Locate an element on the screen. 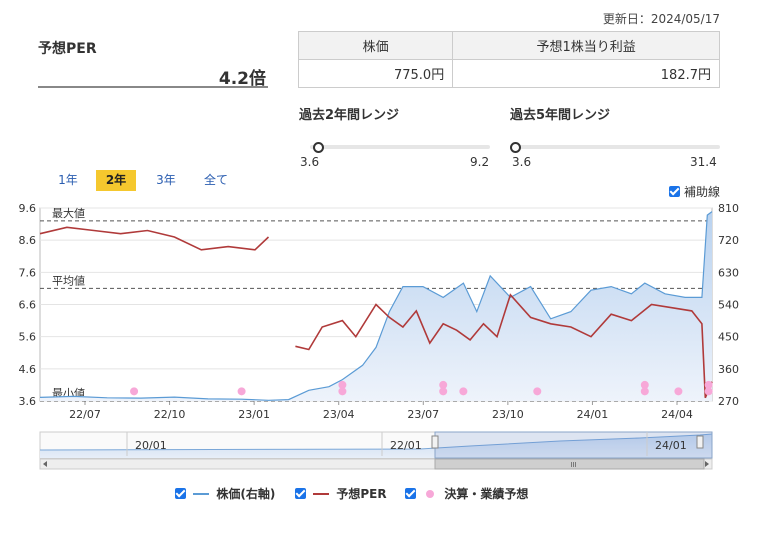 This screenshot has height=553, width=778. y-left-tick-label: 7.6 is located at coordinates (28, 272).